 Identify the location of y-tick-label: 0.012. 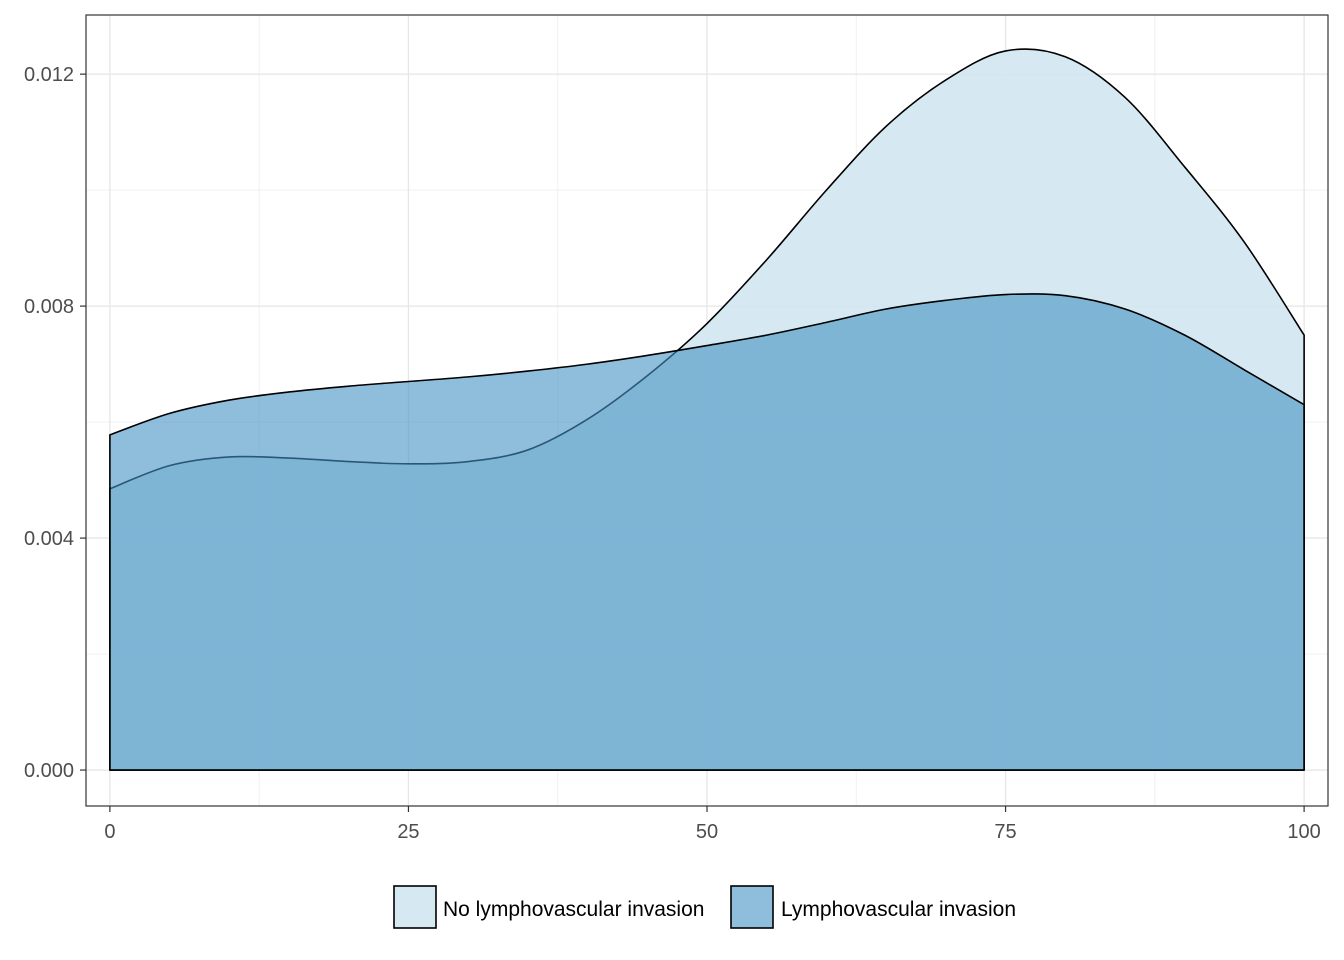
(49, 75).